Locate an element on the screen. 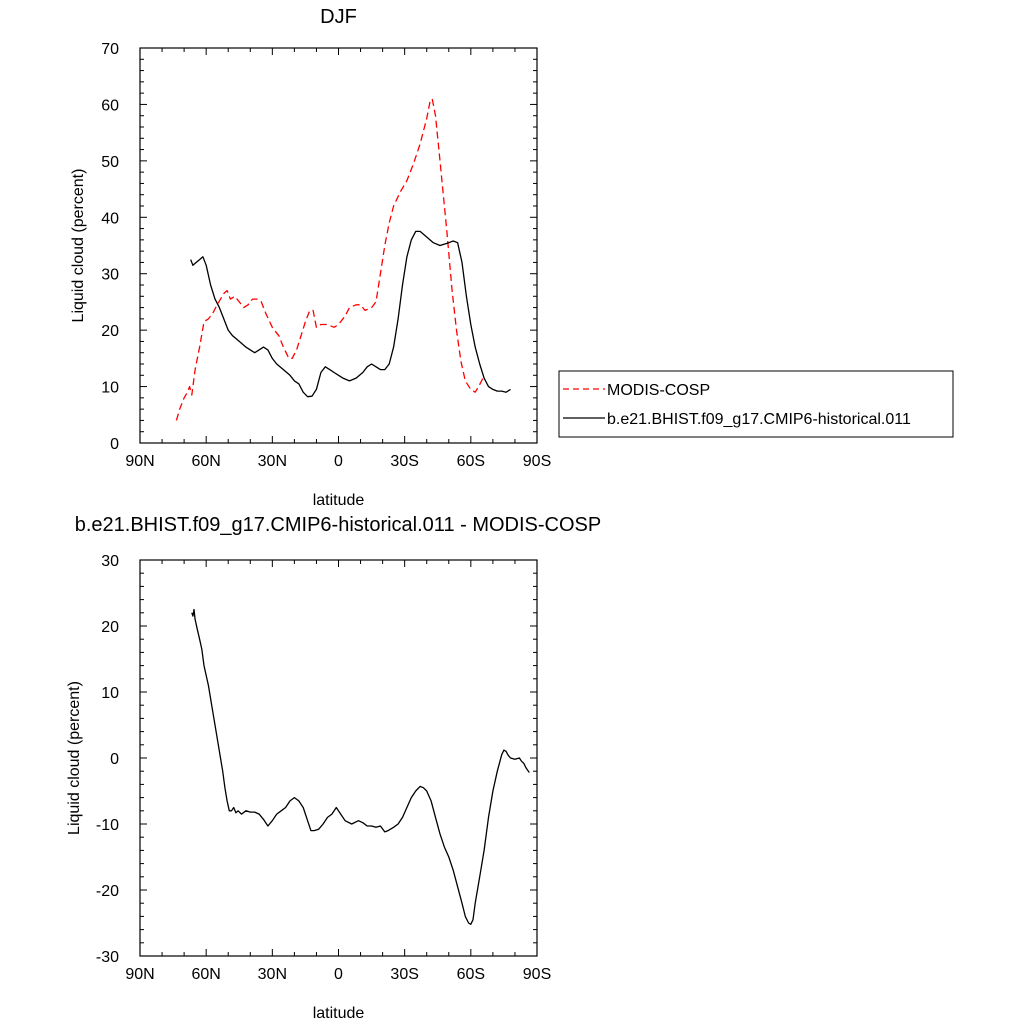  chart-title: DJF is located at coordinates (338, 17).